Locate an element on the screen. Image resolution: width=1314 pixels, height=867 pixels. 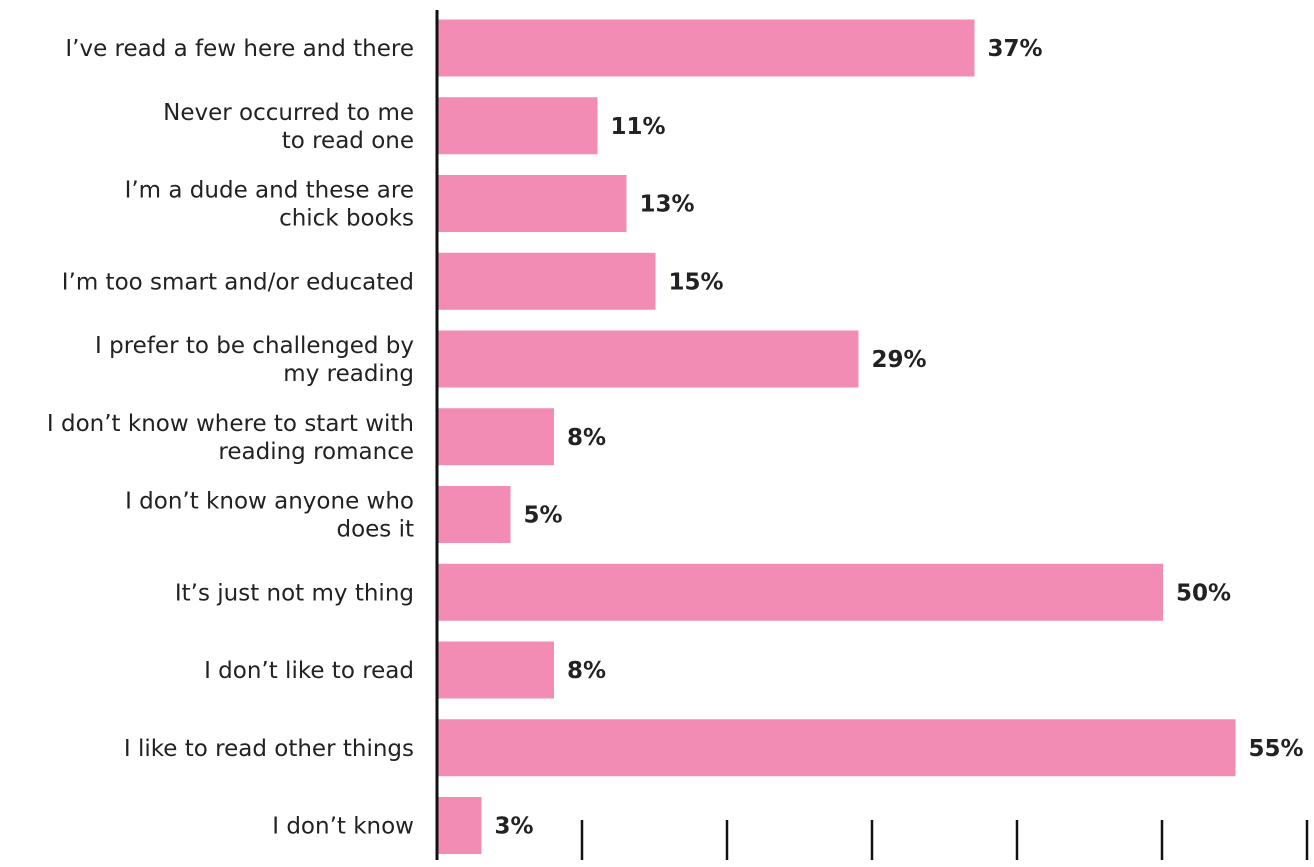
category-label-line: I like to read other things is located at coordinates (269, 749).